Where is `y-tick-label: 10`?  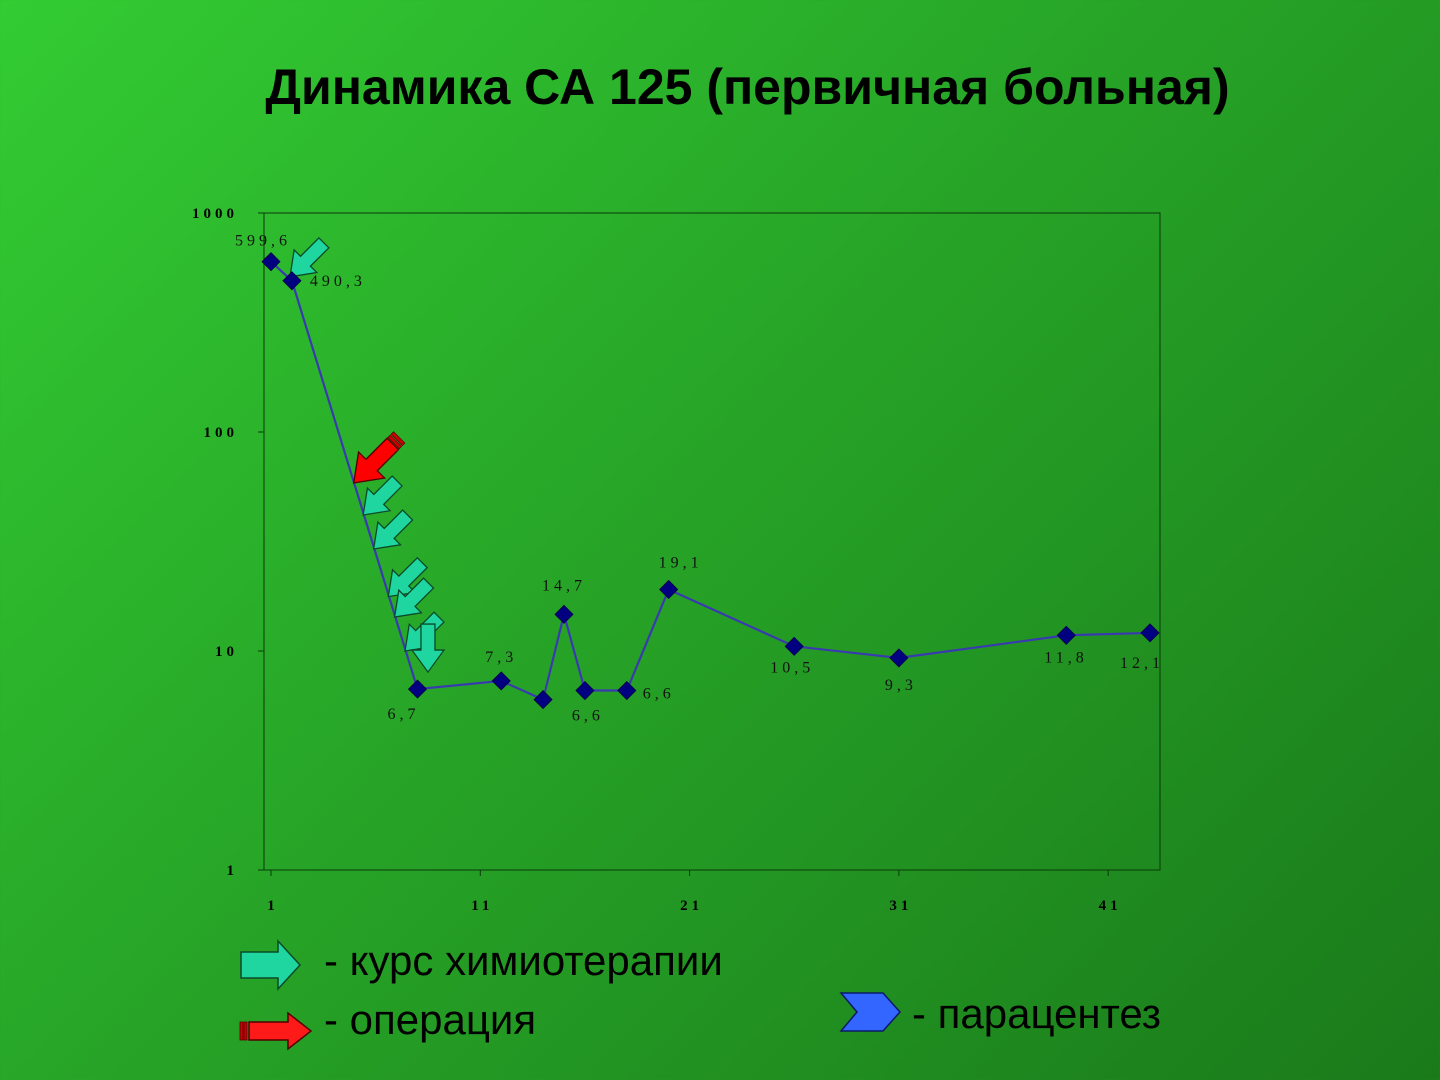
y-tick-label: 10 is located at coordinates (226, 652).